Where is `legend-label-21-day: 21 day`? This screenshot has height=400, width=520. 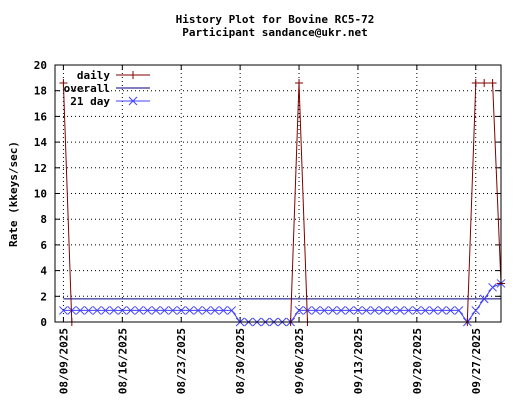 legend-label-21-day: 21 day is located at coordinates (90, 101).